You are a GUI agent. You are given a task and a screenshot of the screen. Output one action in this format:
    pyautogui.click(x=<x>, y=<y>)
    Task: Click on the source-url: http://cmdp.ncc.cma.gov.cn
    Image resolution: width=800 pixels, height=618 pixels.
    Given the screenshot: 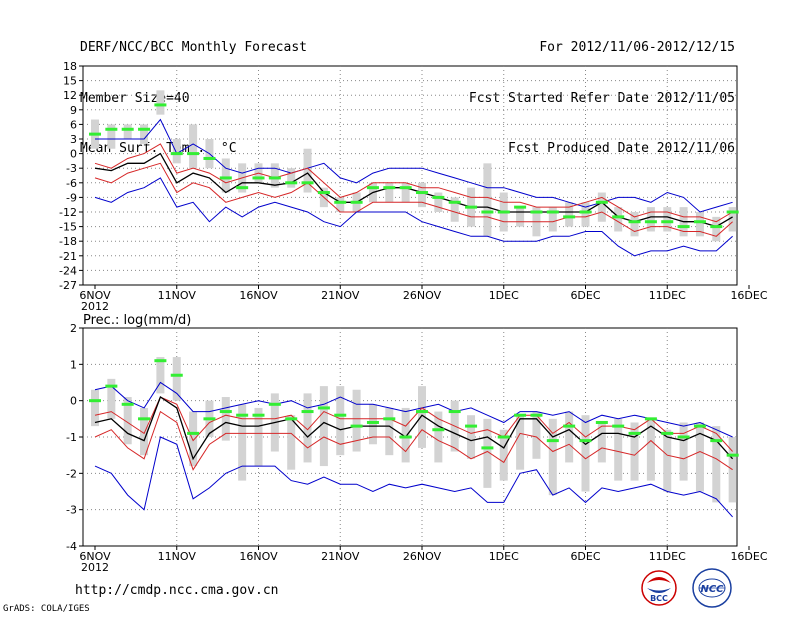 What is the action you would take?
    pyautogui.click(x=177, y=590)
    